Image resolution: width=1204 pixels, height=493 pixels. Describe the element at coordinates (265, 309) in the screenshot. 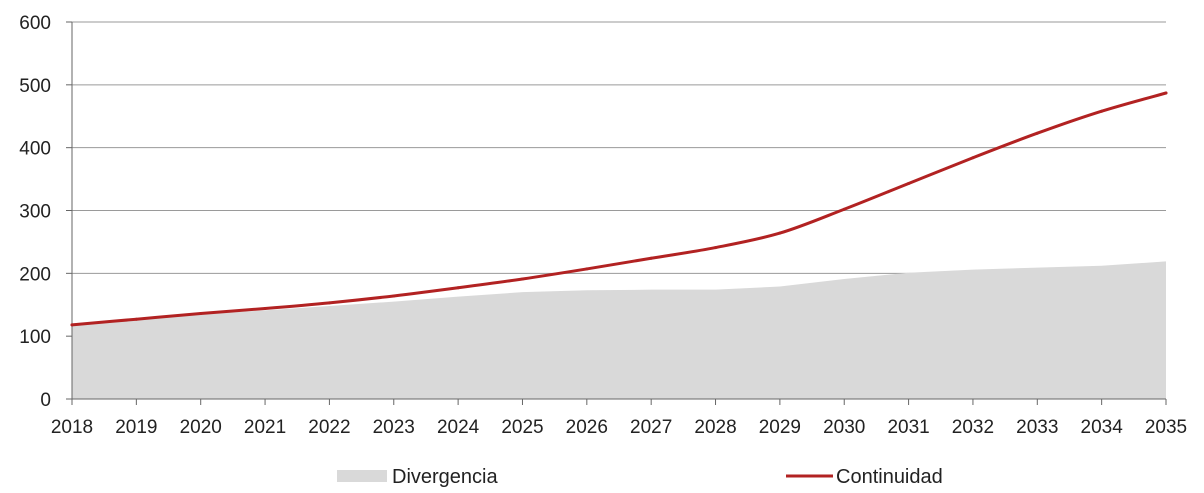

I see `continuidad-point-2021` at that location.